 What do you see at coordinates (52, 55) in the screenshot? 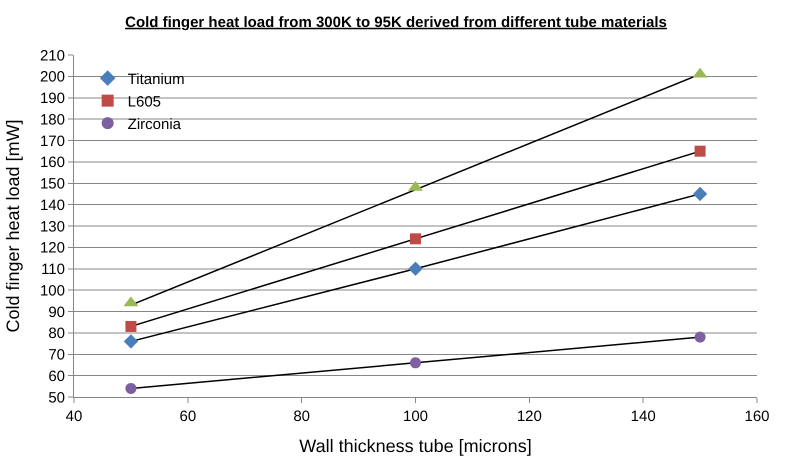
I see `y-tick-label: 210` at bounding box center [52, 55].